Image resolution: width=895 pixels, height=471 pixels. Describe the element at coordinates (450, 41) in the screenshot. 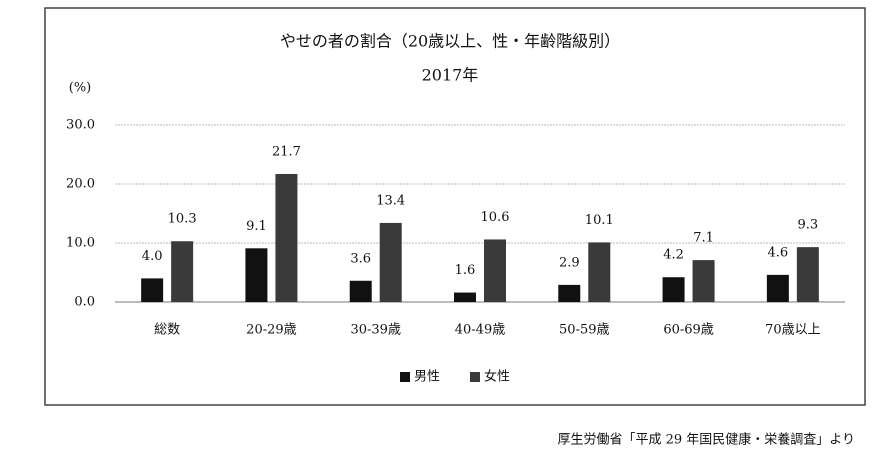

I see `chart-title: やせの者の割合（20歳以上、性・年齢階級別）` at that location.